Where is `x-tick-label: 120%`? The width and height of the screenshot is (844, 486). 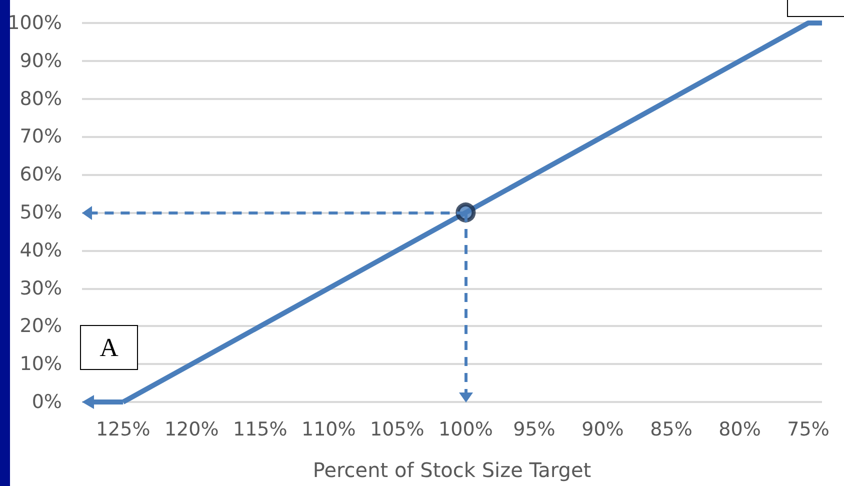 x-tick-label: 120% is located at coordinates (191, 429).